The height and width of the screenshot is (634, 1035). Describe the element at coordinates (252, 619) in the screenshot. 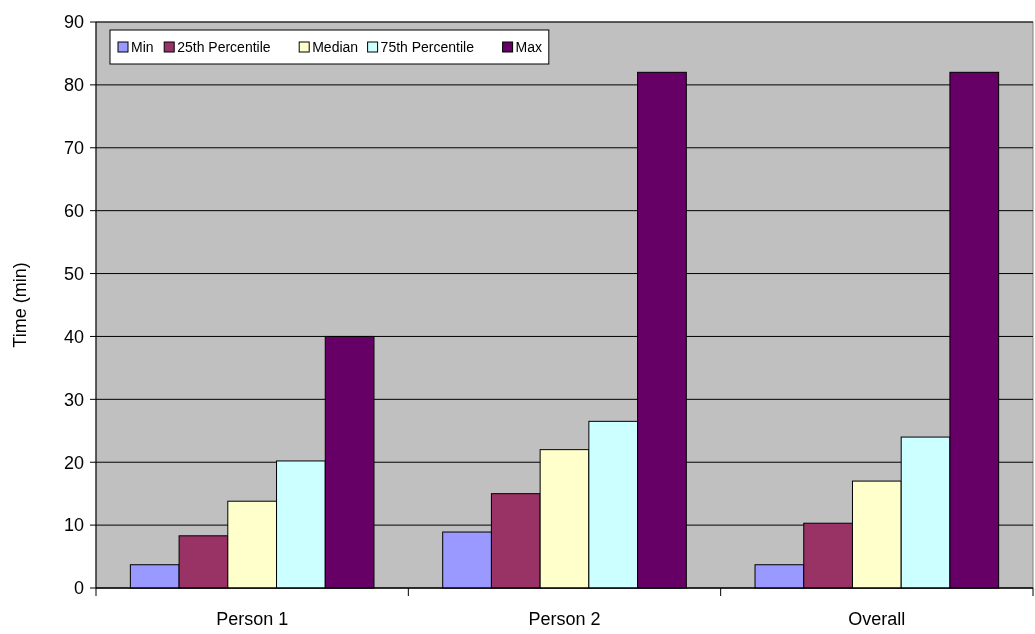

I see `x-tick-label: Person 1` at that location.